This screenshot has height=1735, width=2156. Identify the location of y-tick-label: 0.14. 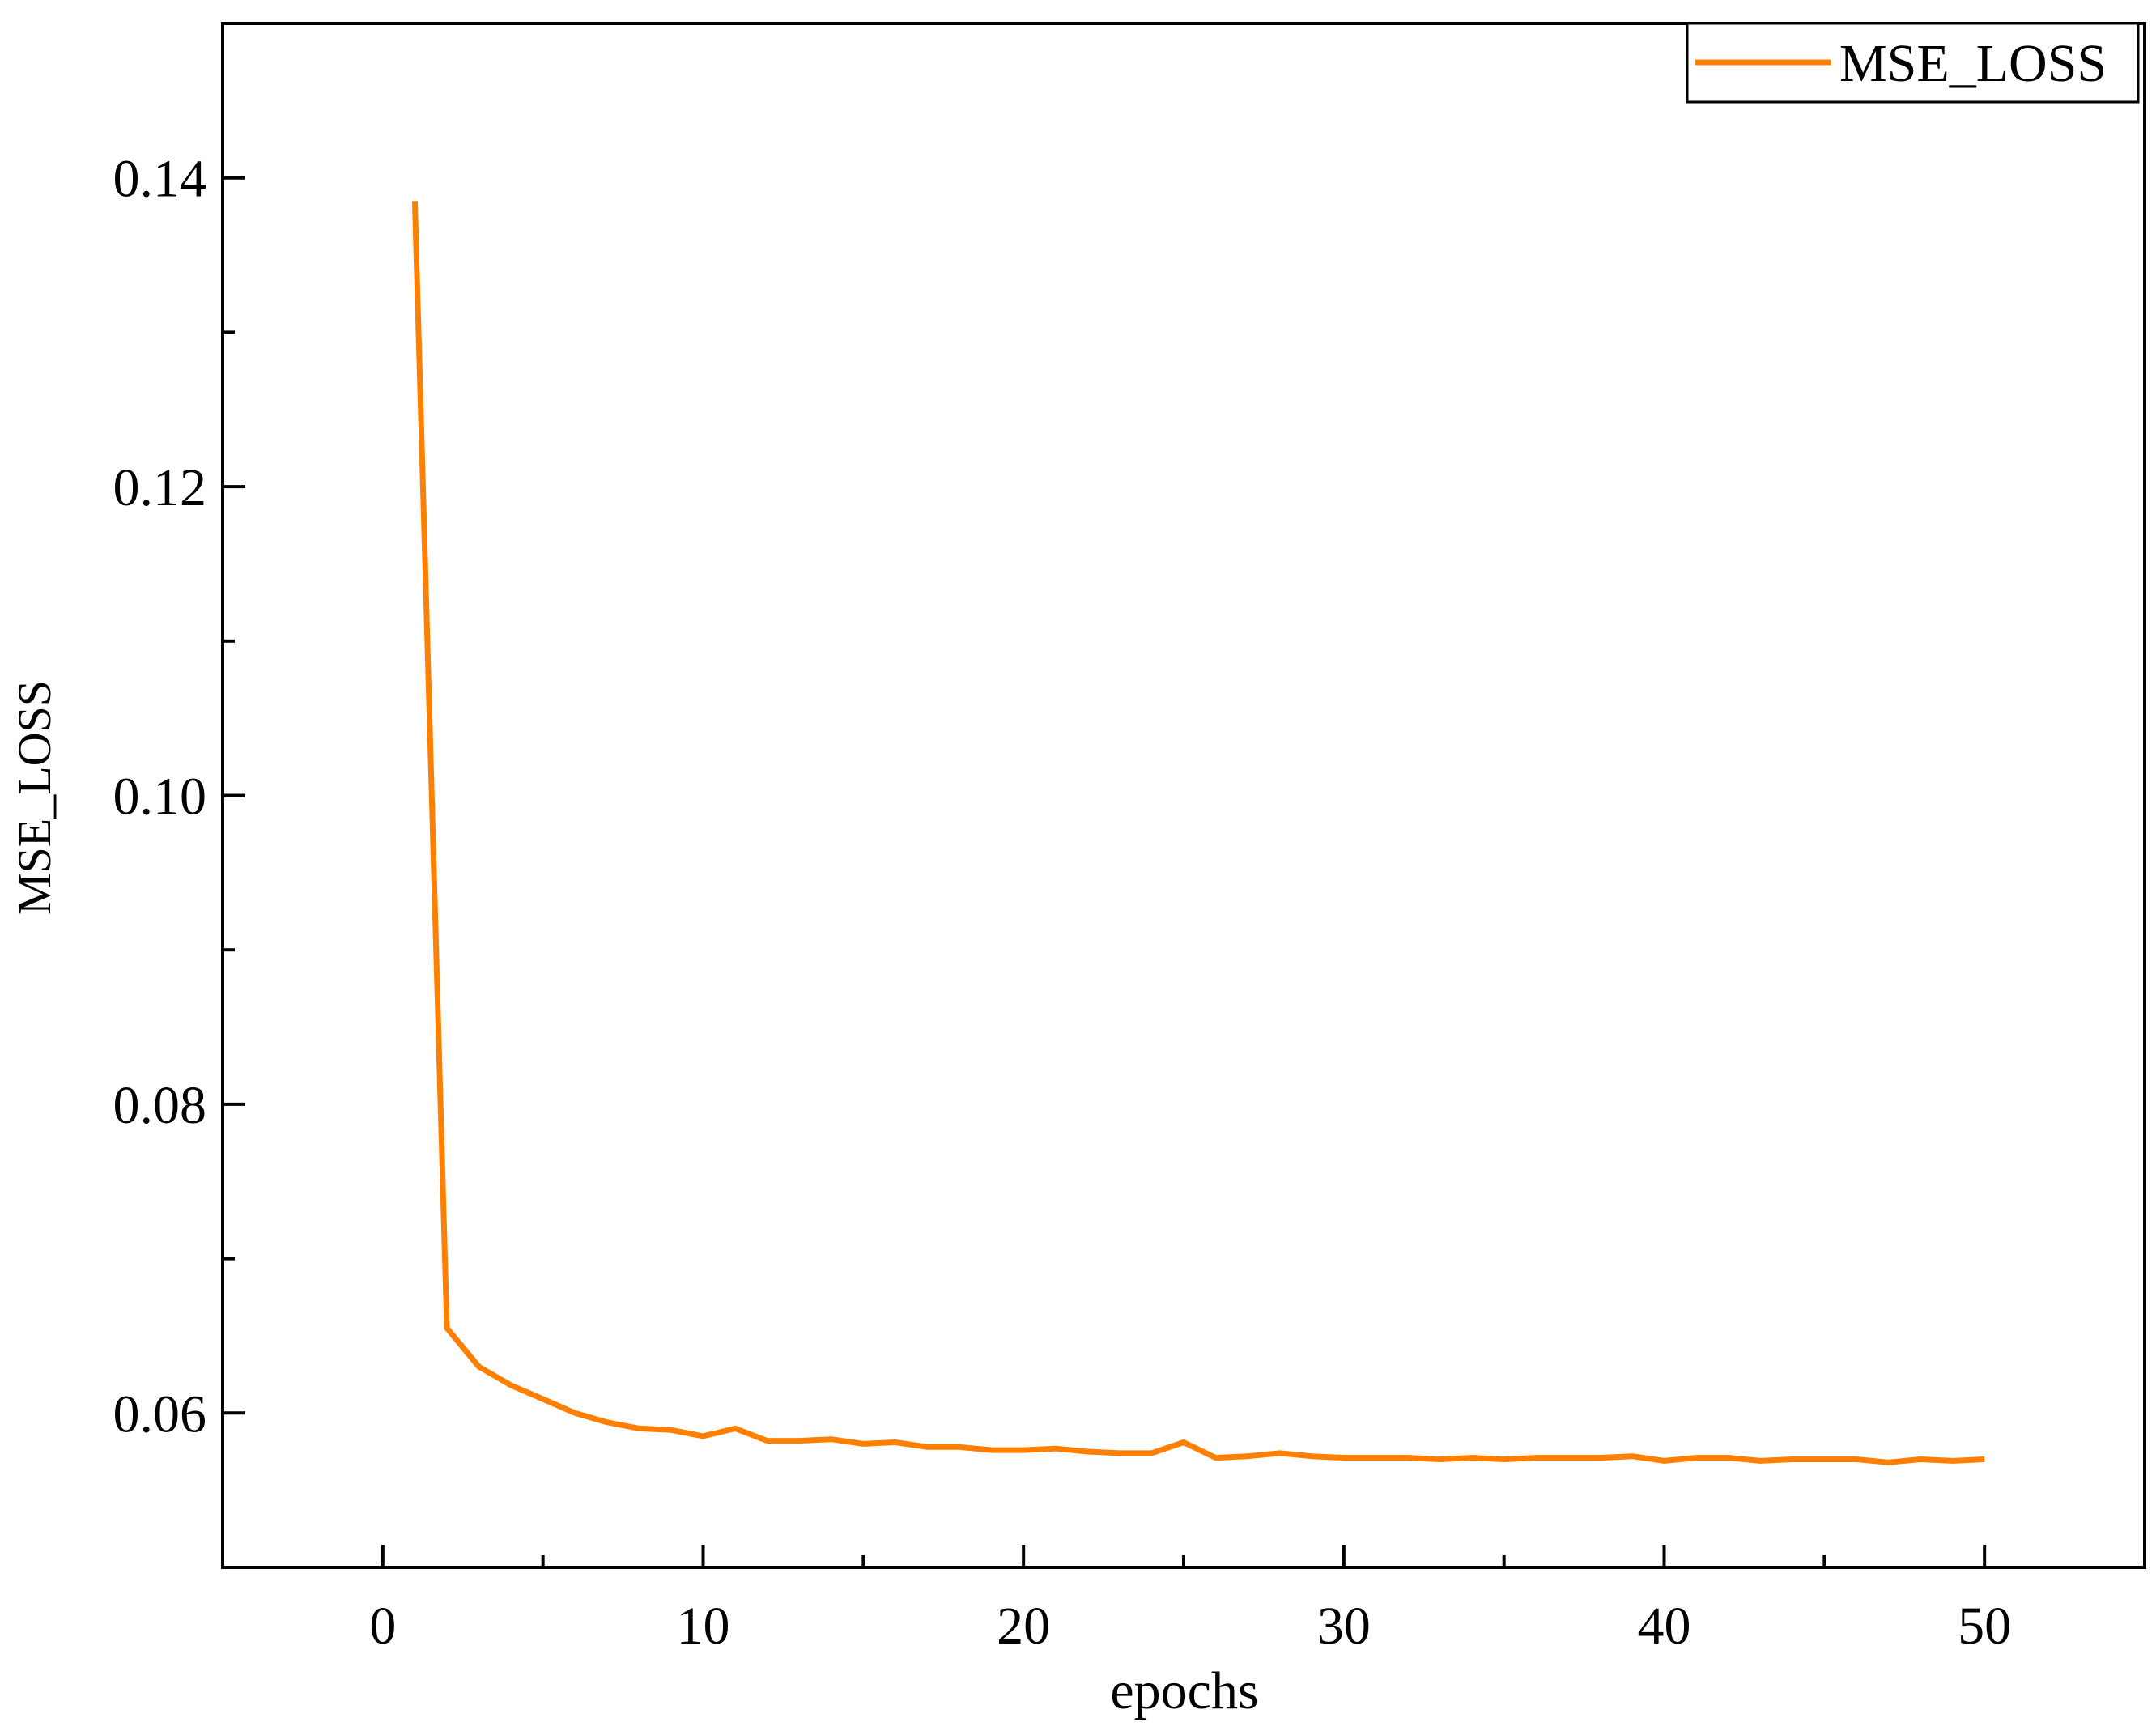
(160, 179).